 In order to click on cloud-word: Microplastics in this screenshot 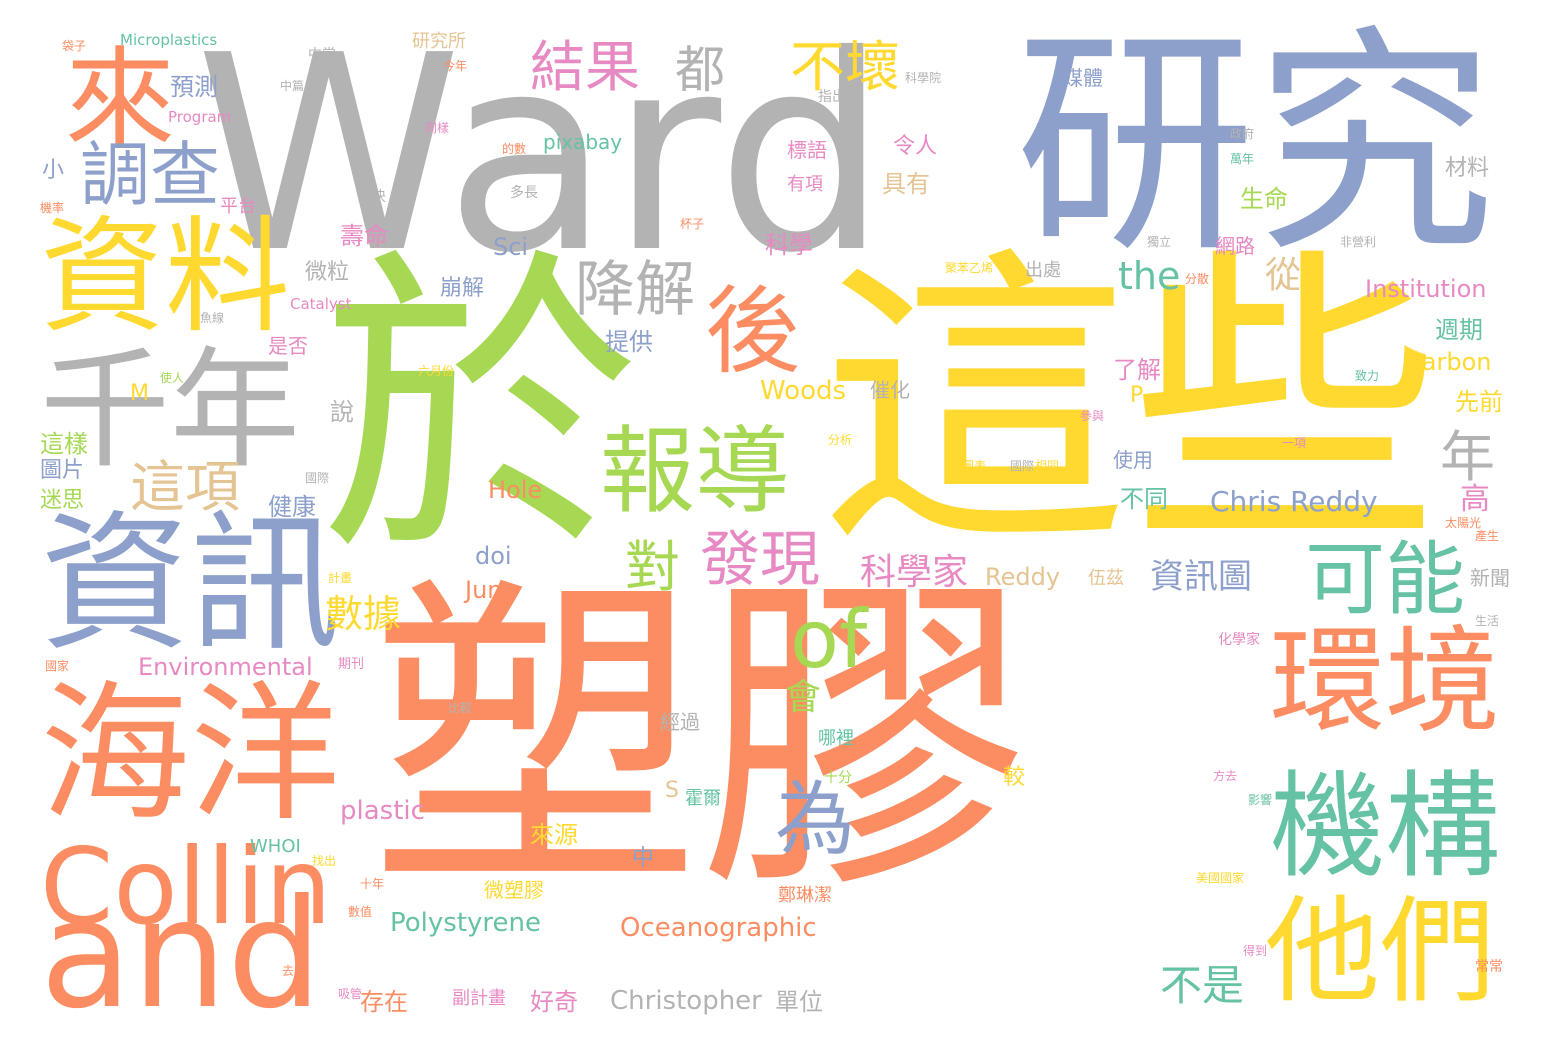, I will do `click(169, 40)`.